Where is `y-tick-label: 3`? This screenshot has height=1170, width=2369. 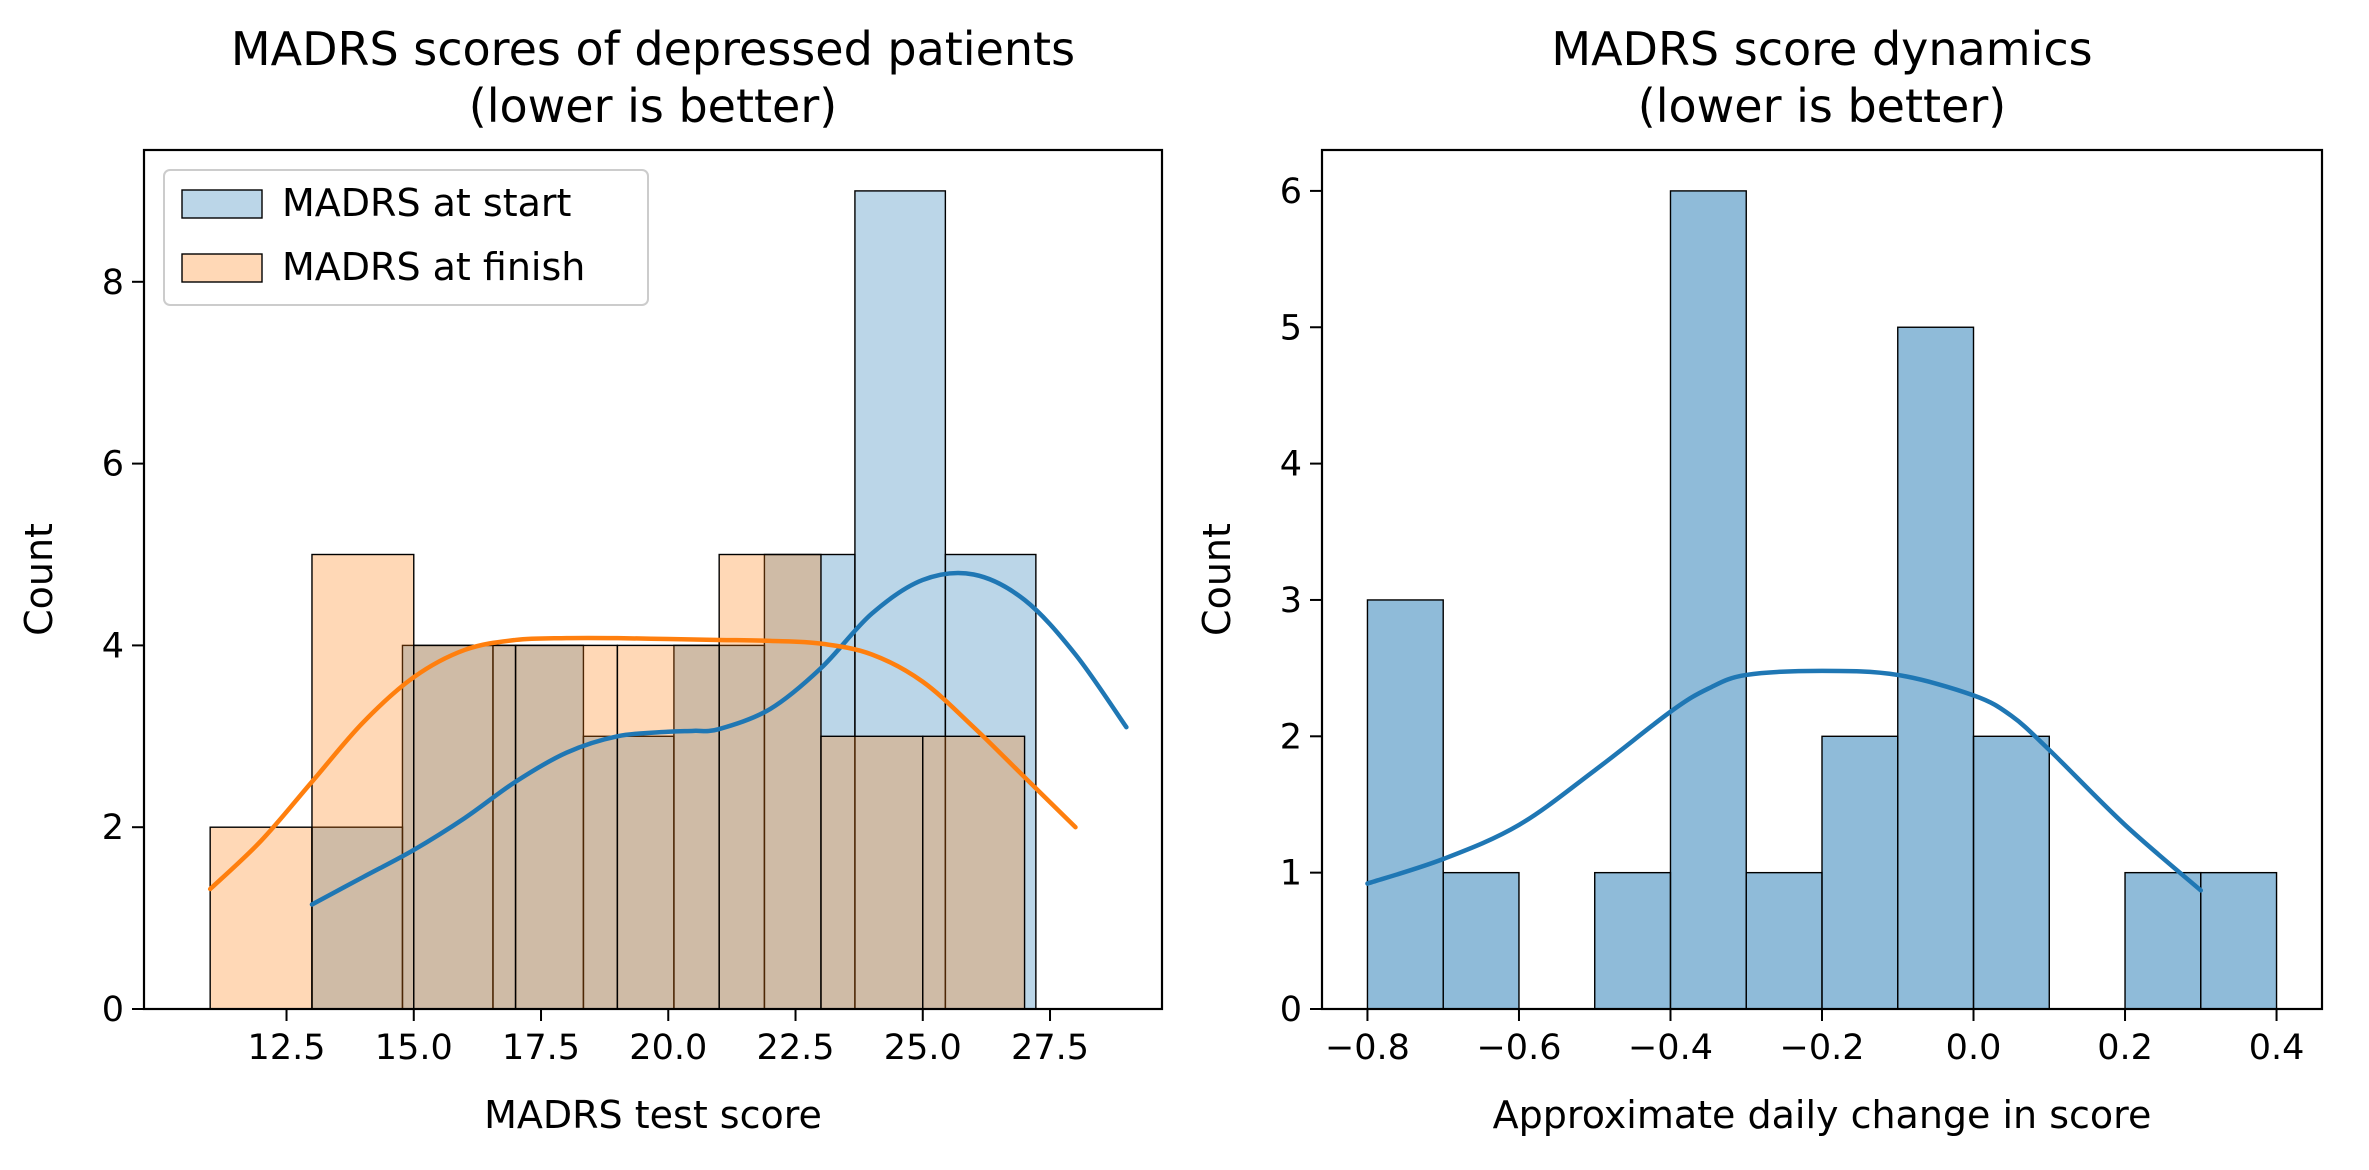
y-tick-label: 3 is located at coordinates (1291, 601).